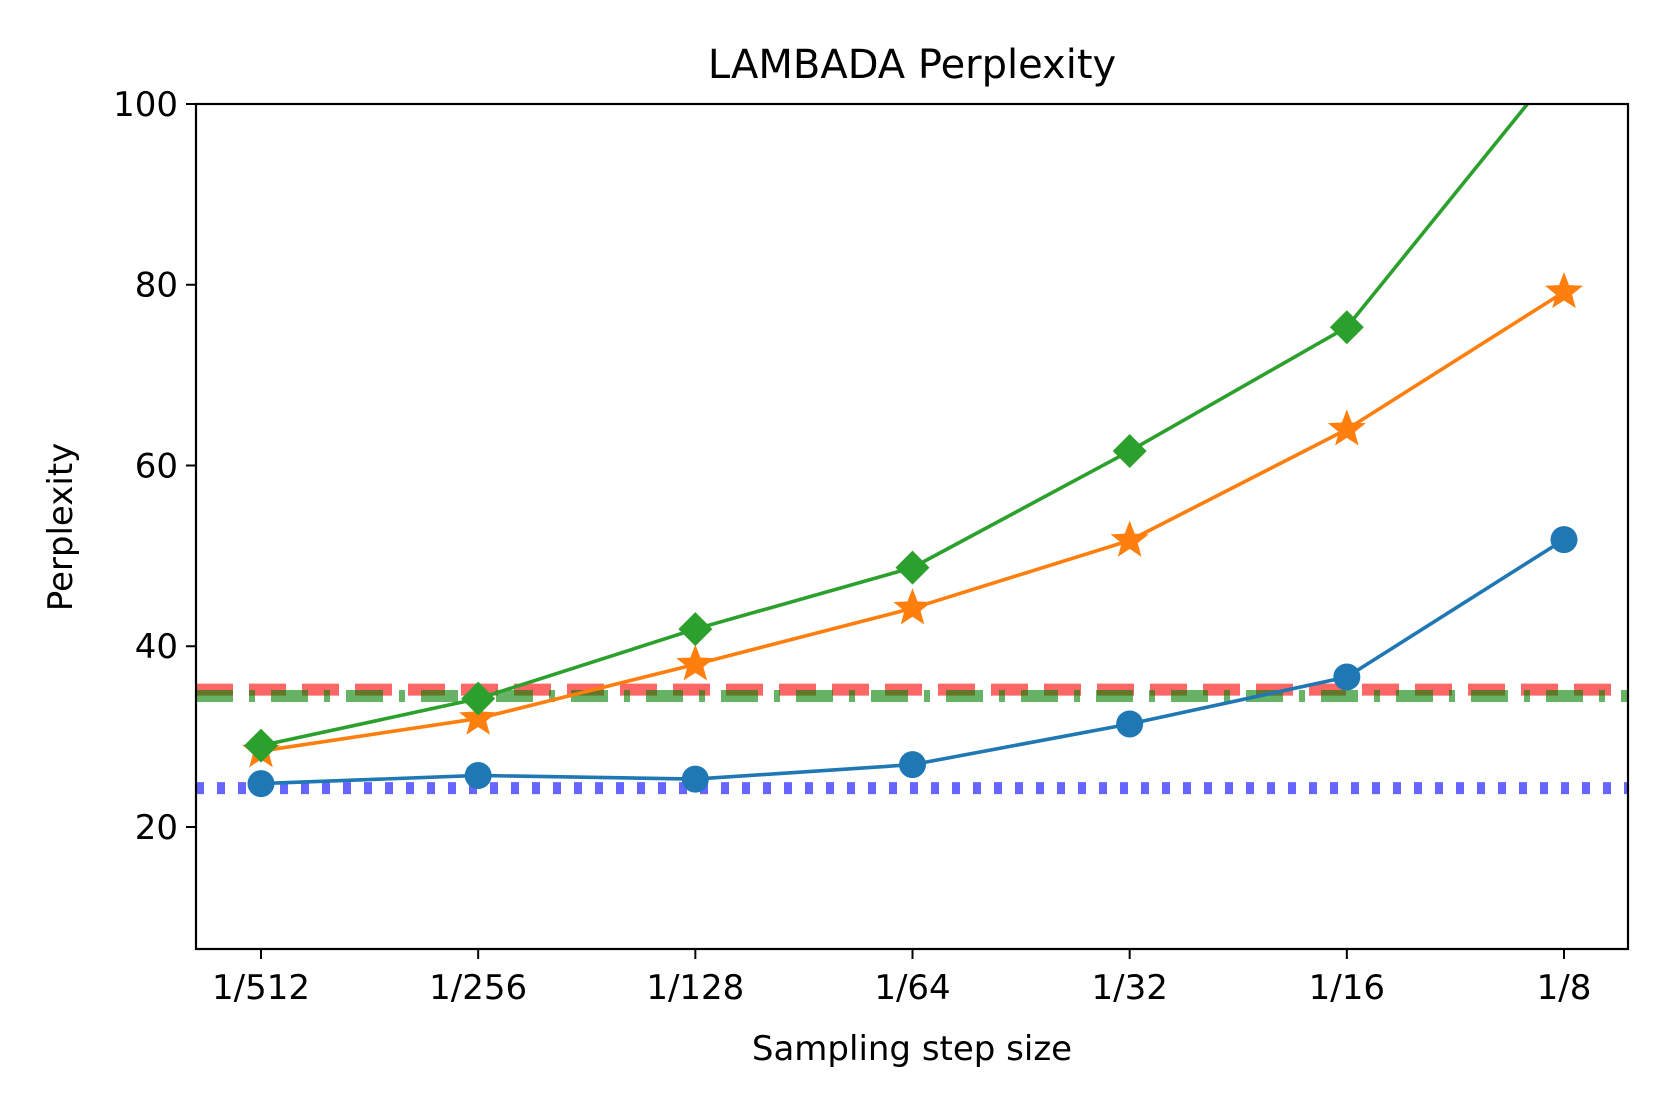 This screenshot has width=1661, height=1107. I want to click on x-axis: 1/512 1/256 1/128 1/64 1/32 1/16 1/8, so click(901, 978).